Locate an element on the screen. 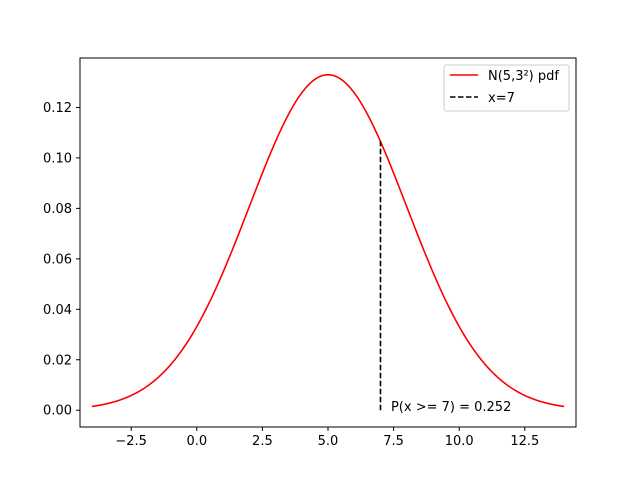  legend-box is located at coordinates (506, 88).